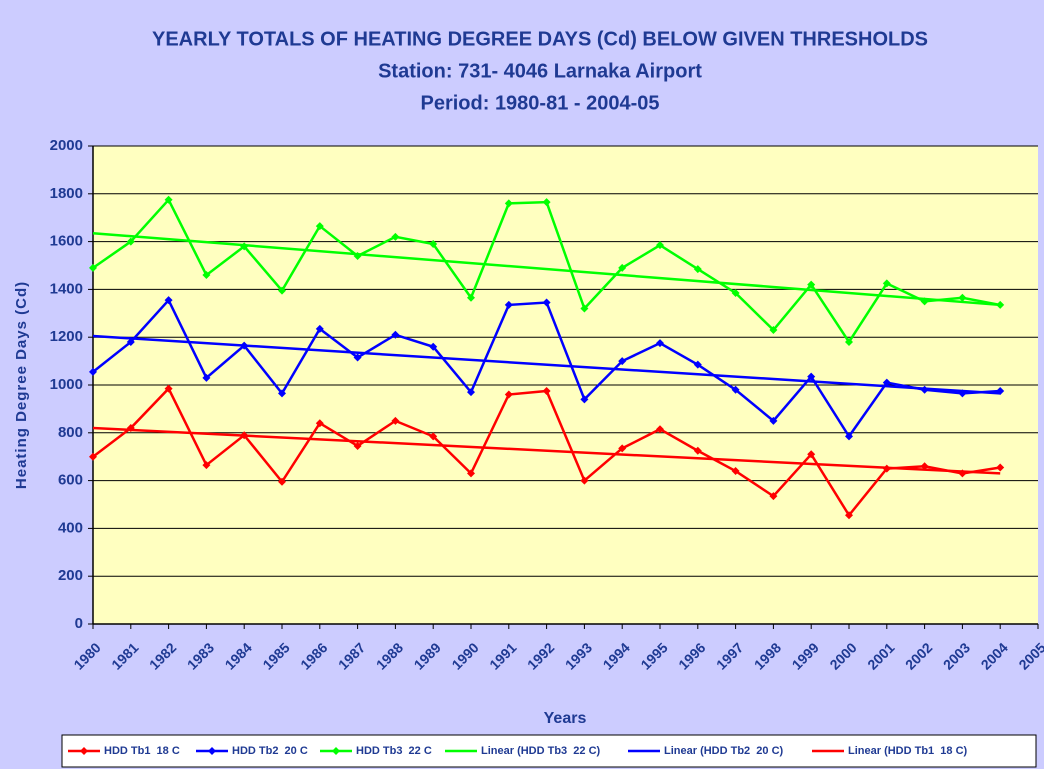 The image size is (1044, 774). I want to click on y-tick-label: 2000, so click(66, 145).